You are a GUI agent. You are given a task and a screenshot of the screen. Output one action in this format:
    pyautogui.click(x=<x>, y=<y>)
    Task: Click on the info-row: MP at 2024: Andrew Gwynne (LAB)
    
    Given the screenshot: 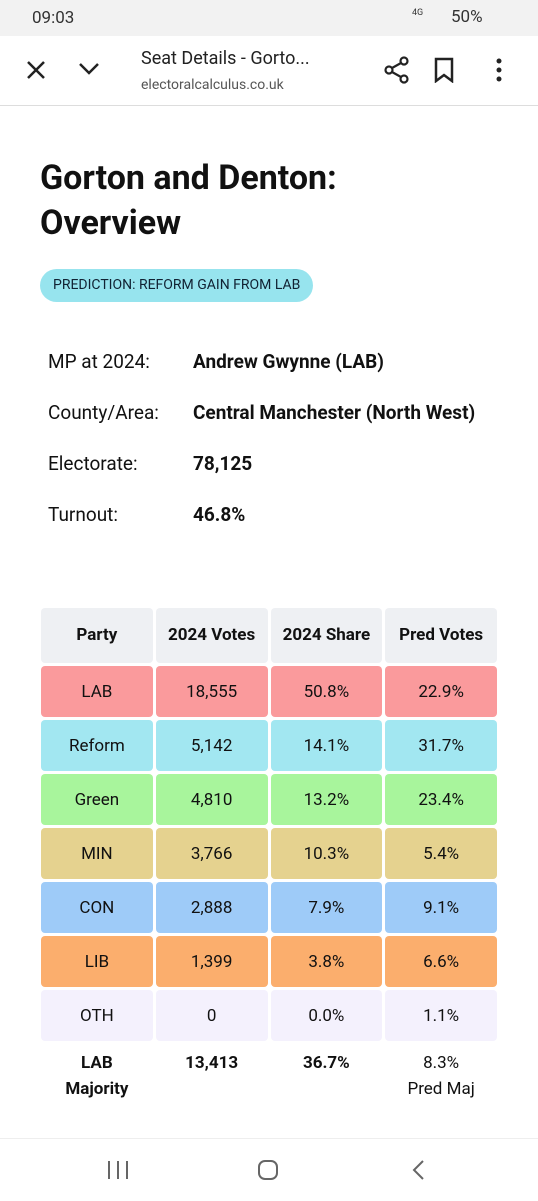 What is the action you would take?
    pyautogui.click(x=268, y=361)
    